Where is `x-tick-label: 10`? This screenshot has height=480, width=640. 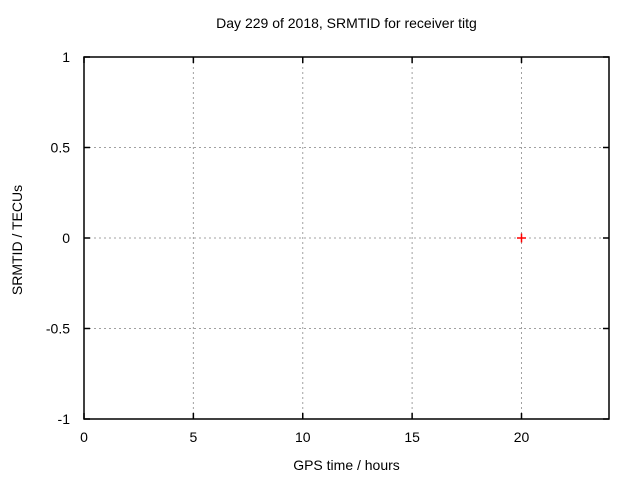 x-tick-label: 10 is located at coordinates (303, 437).